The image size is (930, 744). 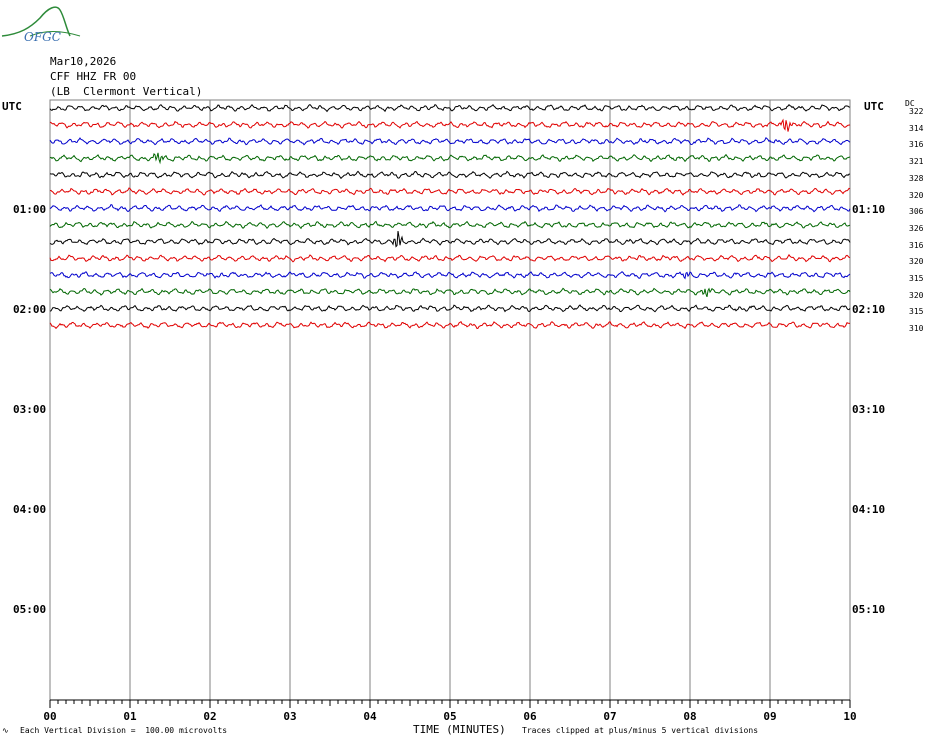 I want to click on time-label-right: 04:10, so click(x=869, y=509).